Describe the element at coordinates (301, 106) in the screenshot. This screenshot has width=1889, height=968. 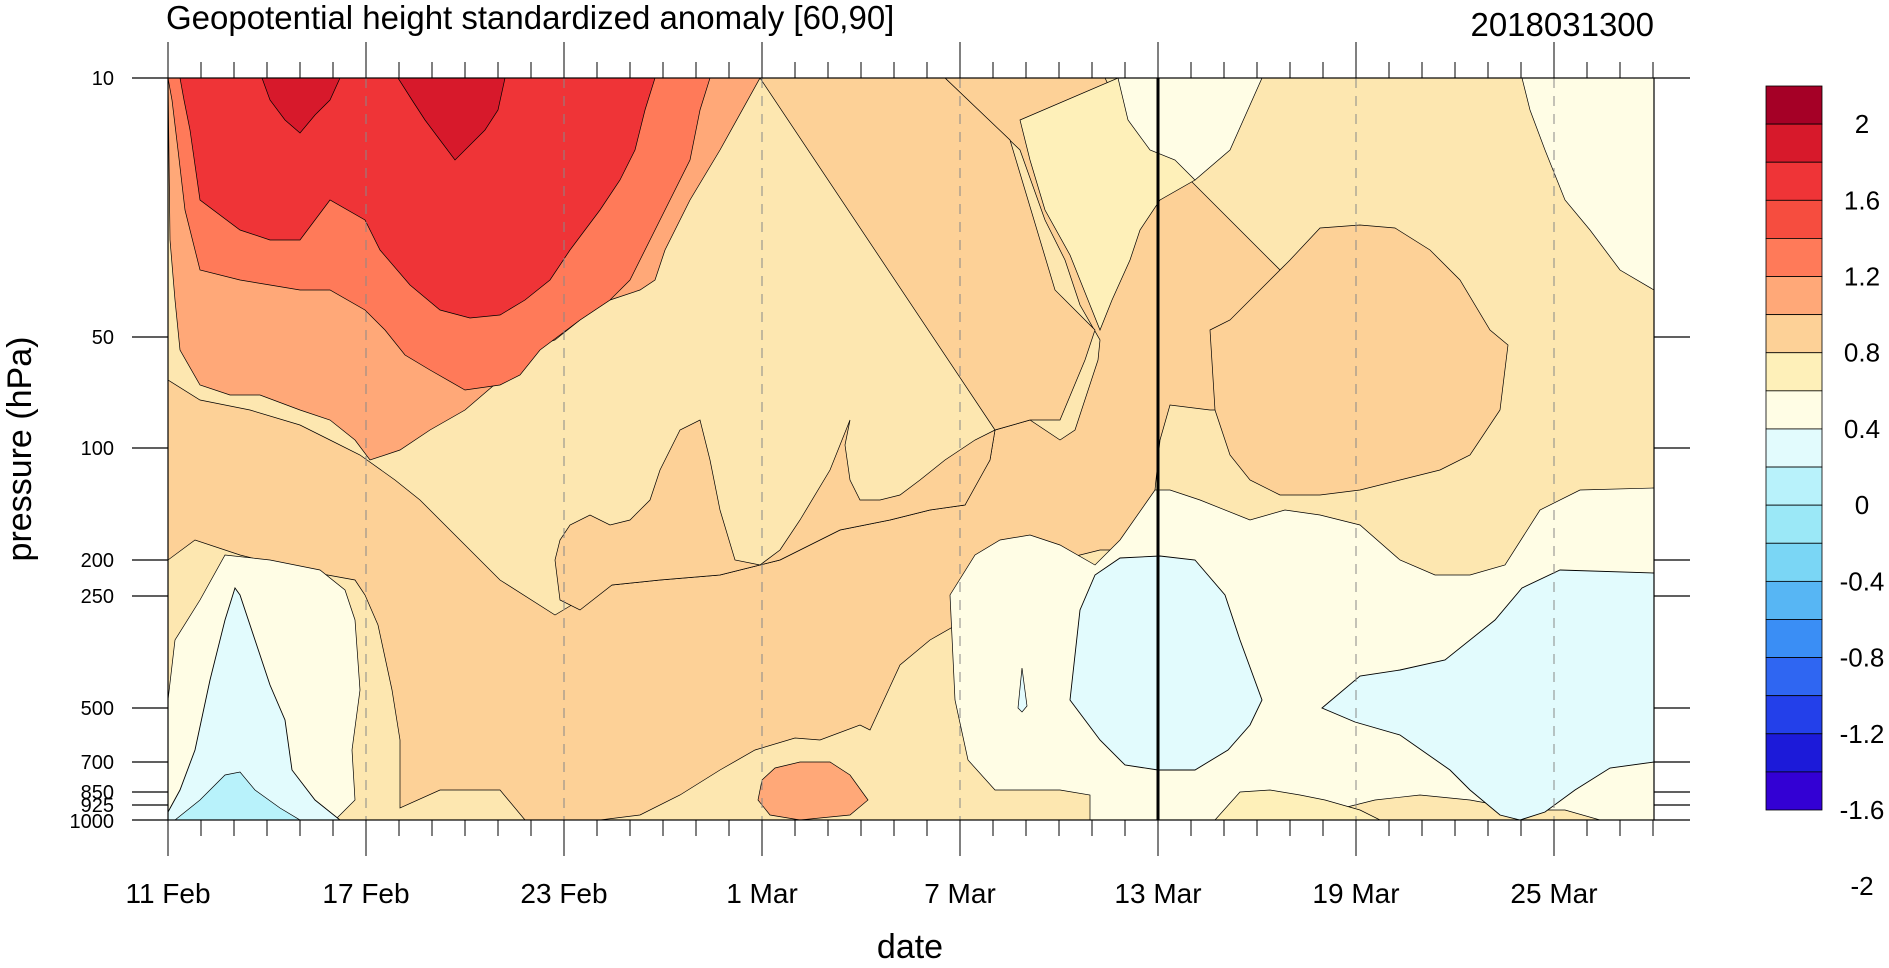
I see `contour-region-2a` at that location.